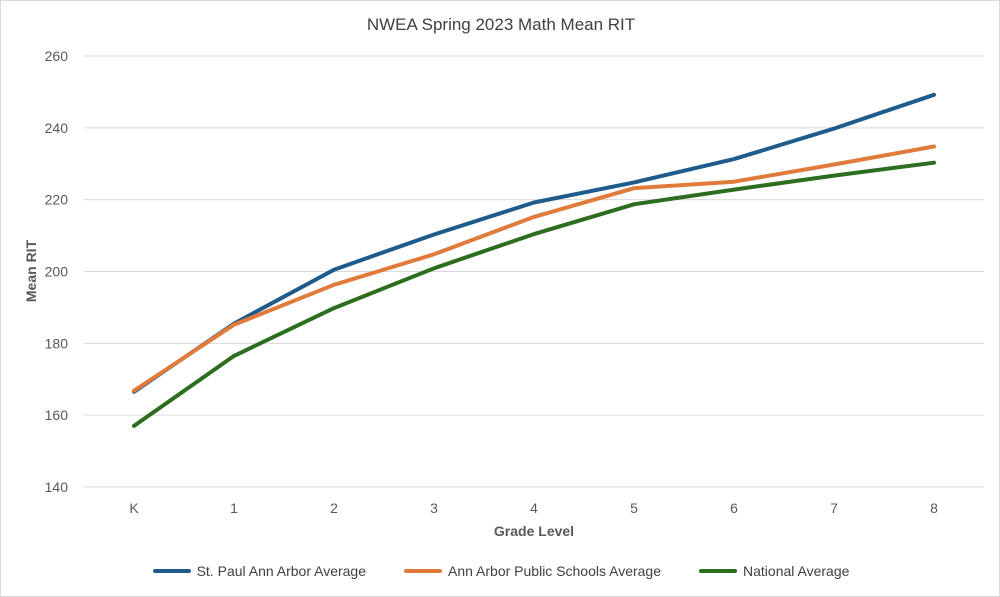  Describe the element at coordinates (57, 56) in the screenshot. I see `y-tick-label: 260` at that location.